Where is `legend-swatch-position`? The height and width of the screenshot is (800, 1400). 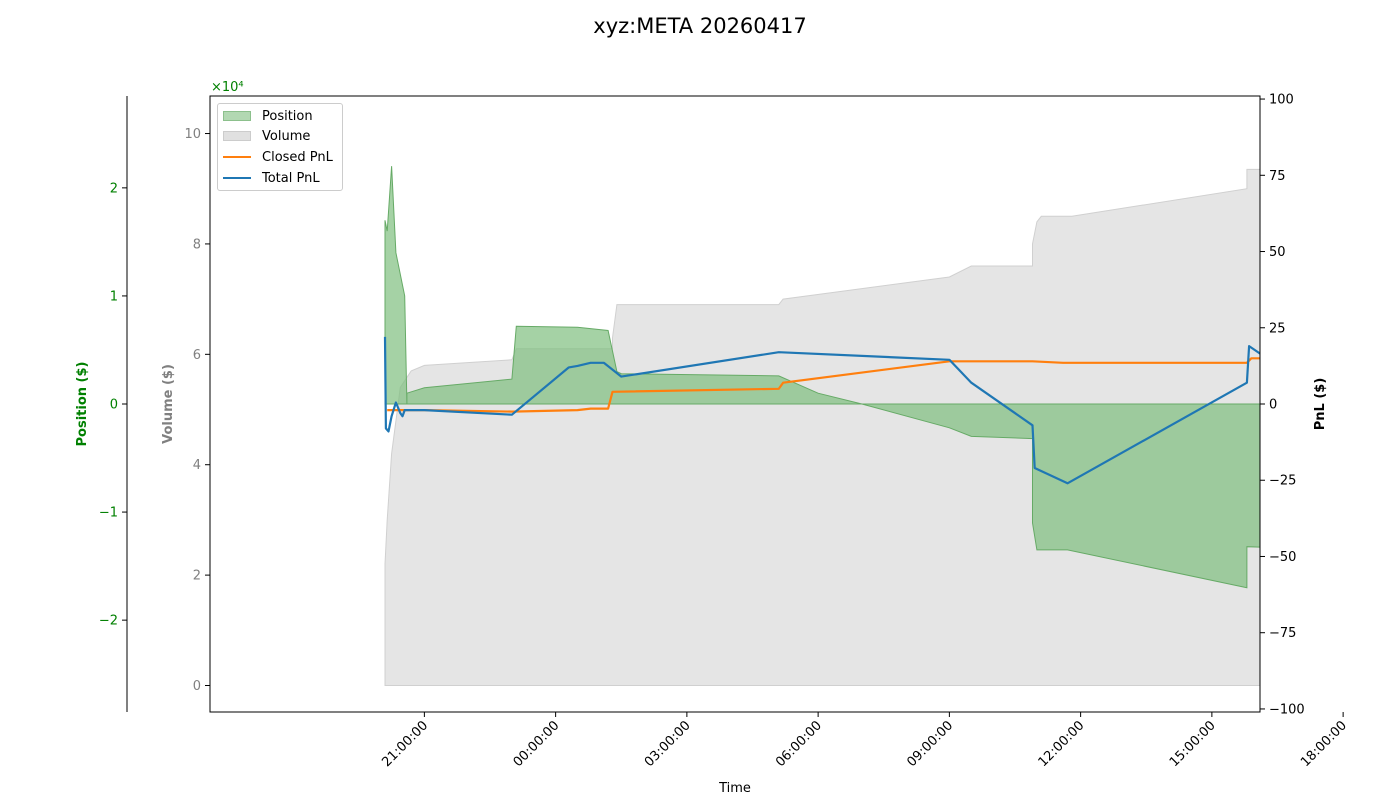 legend-swatch-position is located at coordinates (237, 116).